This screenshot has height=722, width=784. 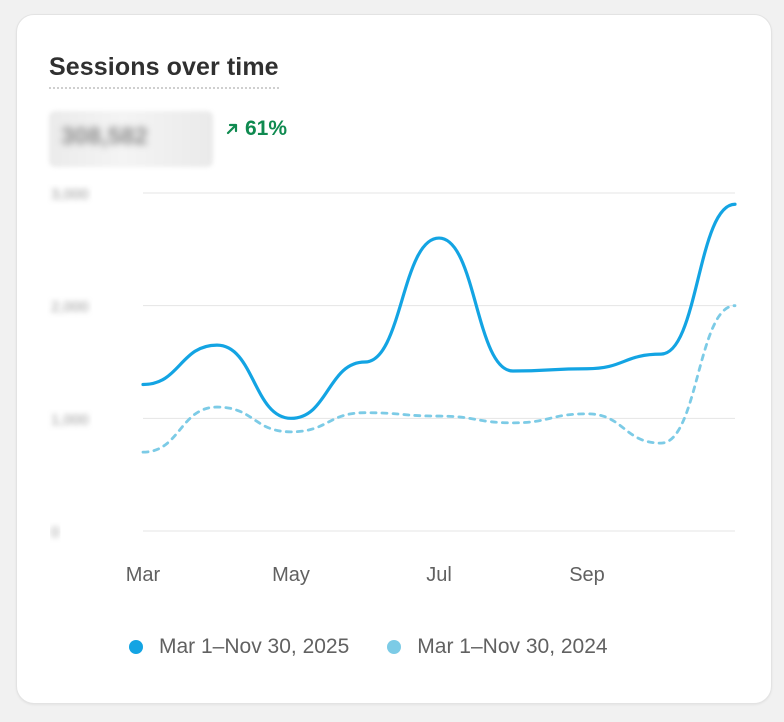 I want to click on legend-dot-2024, so click(x=394, y=647).